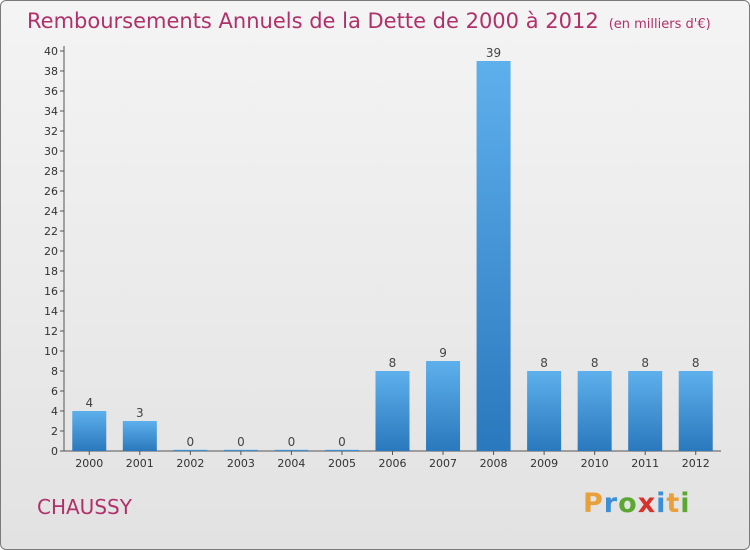  Describe the element at coordinates (51, 151) in the screenshot. I see `y-tick-label: 30` at that location.